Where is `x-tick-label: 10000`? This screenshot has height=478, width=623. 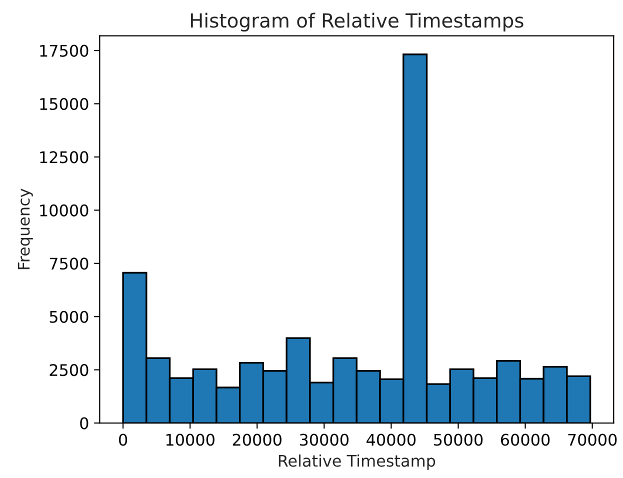 x-tick-label: 10000 is located at coordinates (190, 440).